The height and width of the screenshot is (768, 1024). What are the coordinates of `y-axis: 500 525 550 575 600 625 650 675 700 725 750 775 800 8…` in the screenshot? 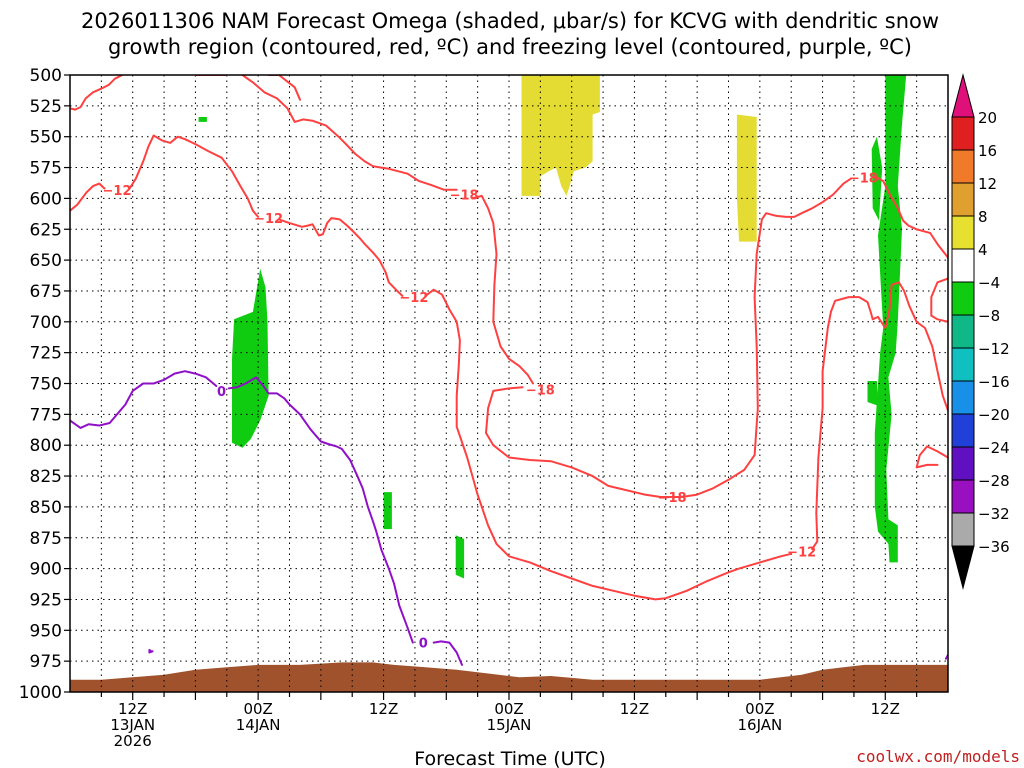 It's located at (44, 384).